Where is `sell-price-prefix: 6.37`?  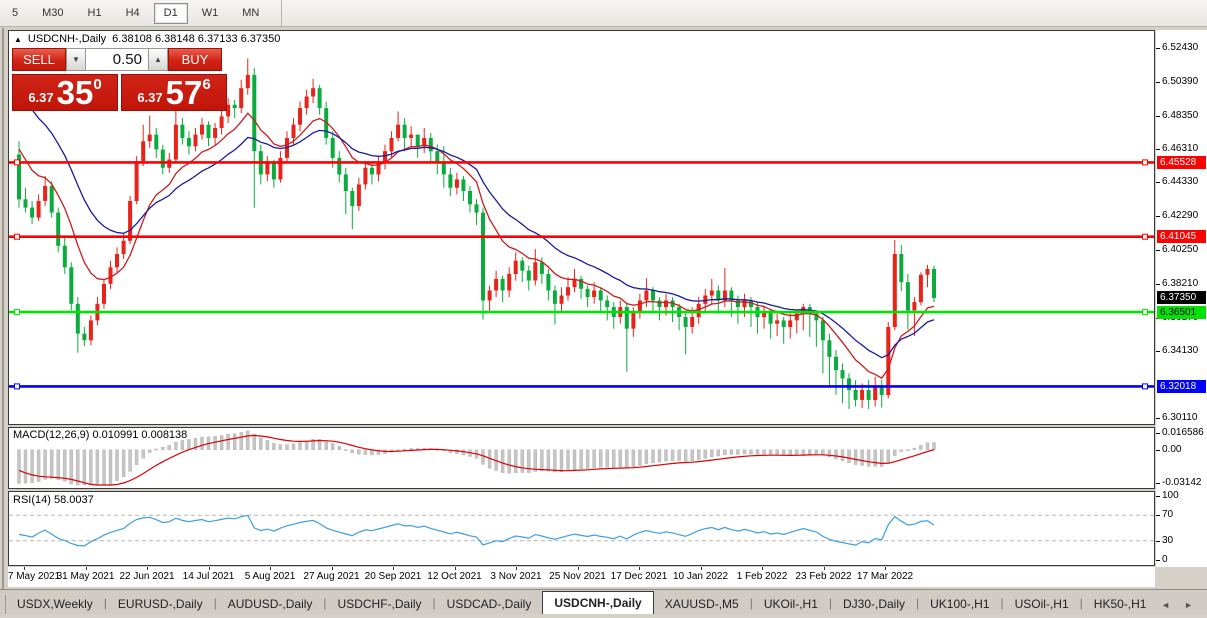
sell-price-prefix: 6.37 is located at coordinates (41, 97).